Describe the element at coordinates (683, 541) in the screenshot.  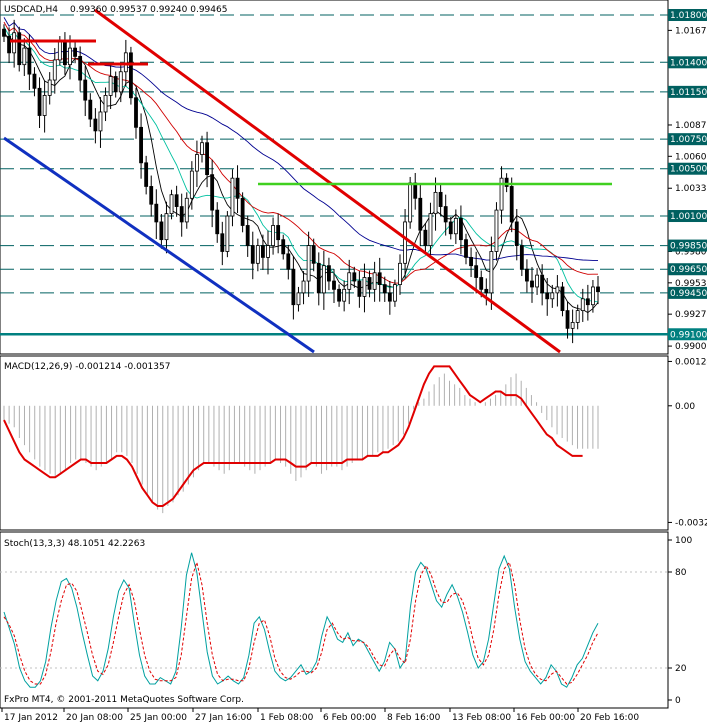
I see `stoch-ytick-label: 100` at that location.